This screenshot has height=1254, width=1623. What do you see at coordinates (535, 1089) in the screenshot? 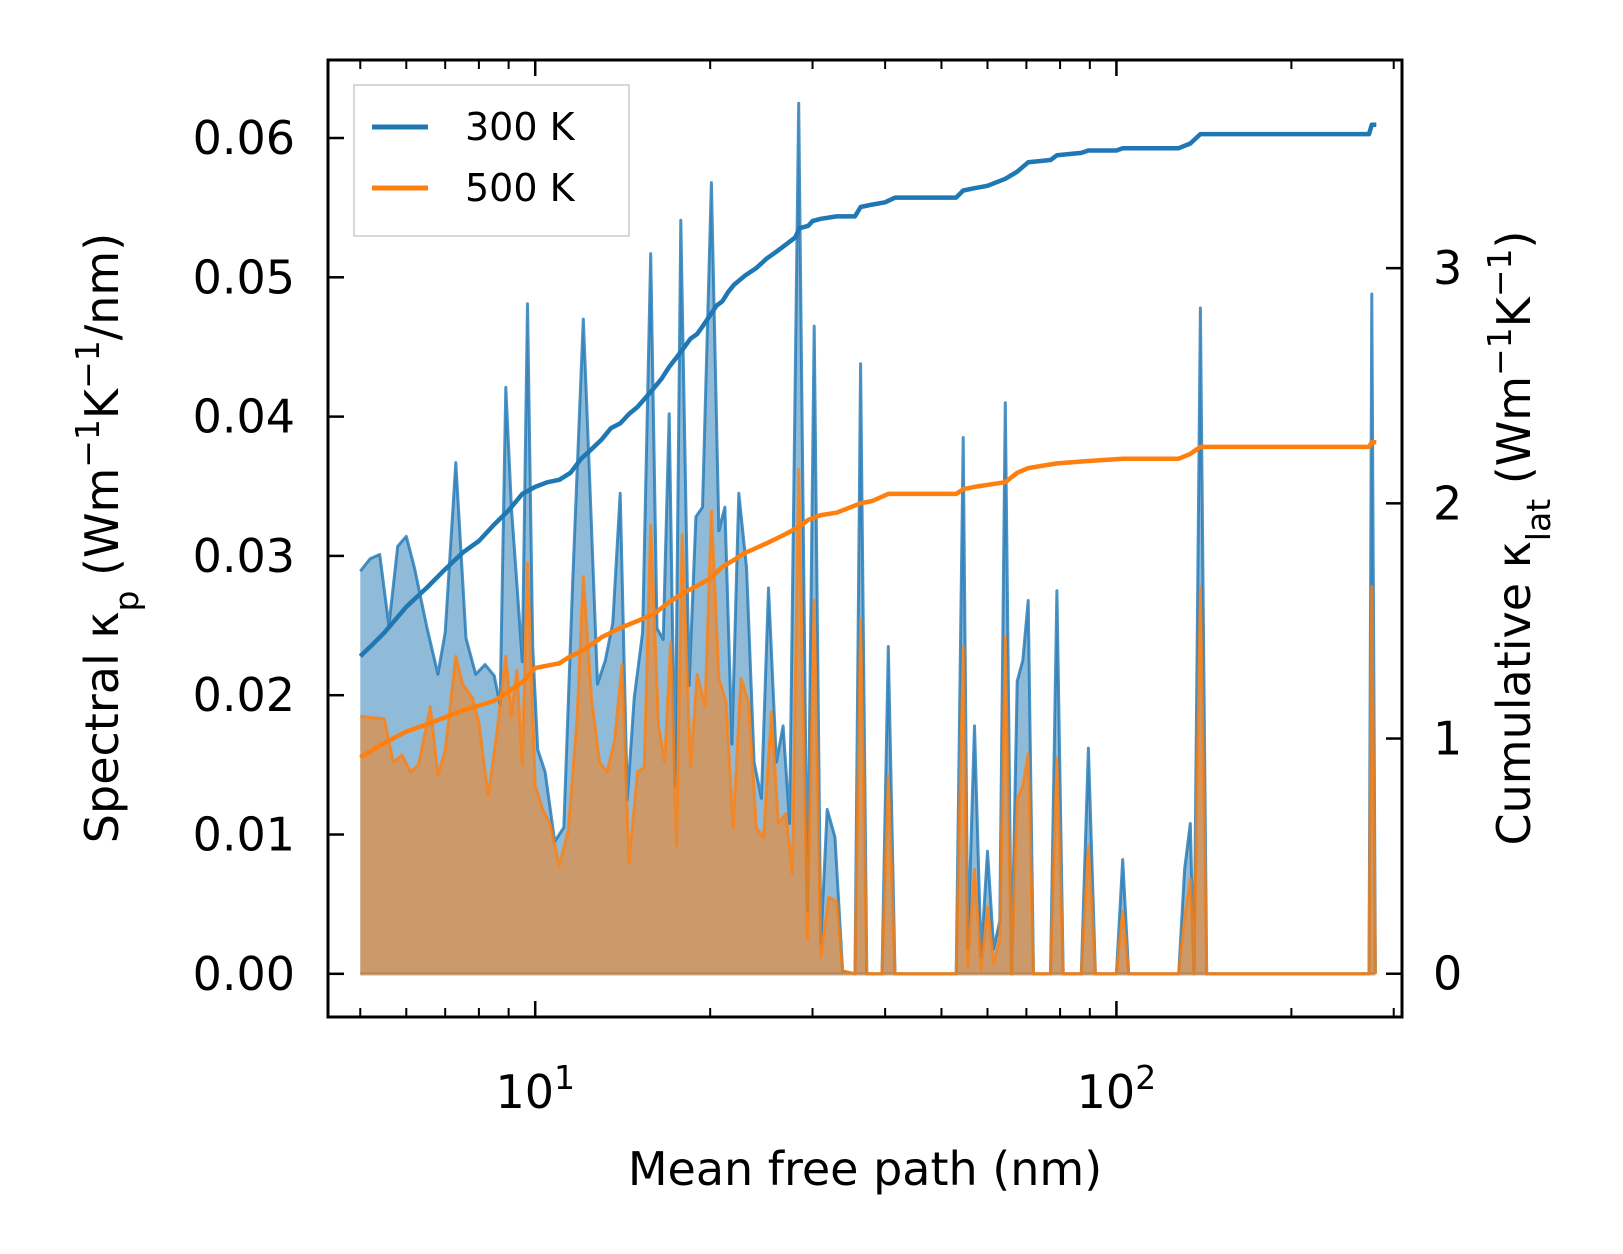
I see `x-tick-label: 10¹` at bounding box center [535, 1089].